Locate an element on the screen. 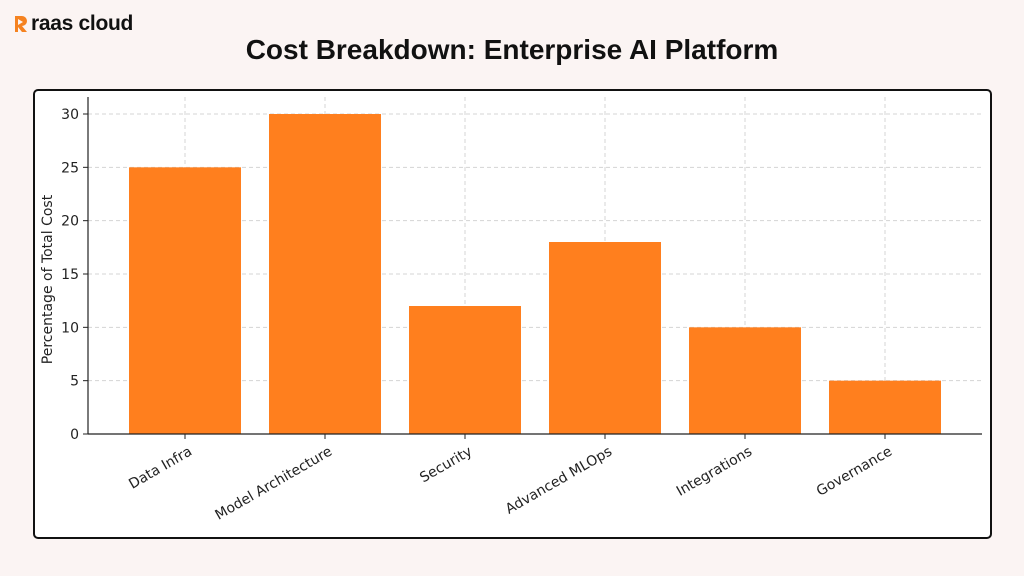 The image size is (1024, 576). brand-logo: raas cloud is located at coordinates (73, 24).